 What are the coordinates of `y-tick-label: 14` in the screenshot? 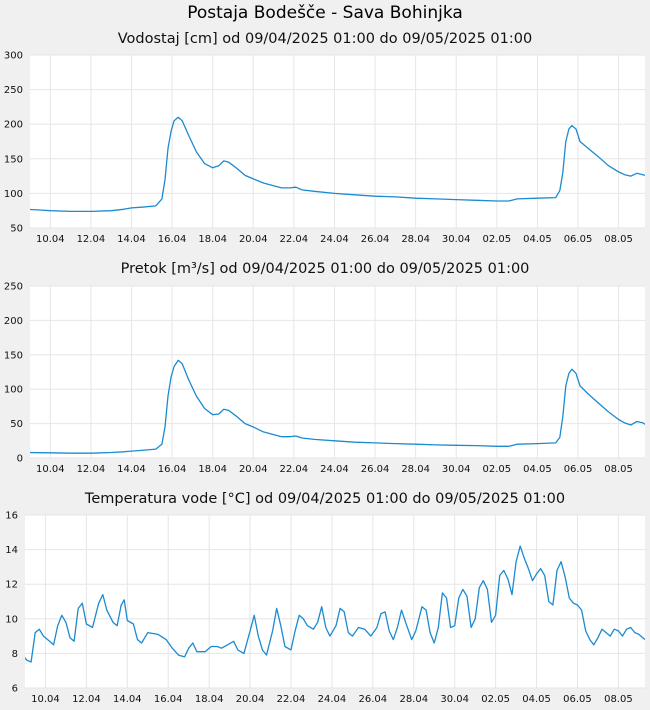 It's located at (11, 550).